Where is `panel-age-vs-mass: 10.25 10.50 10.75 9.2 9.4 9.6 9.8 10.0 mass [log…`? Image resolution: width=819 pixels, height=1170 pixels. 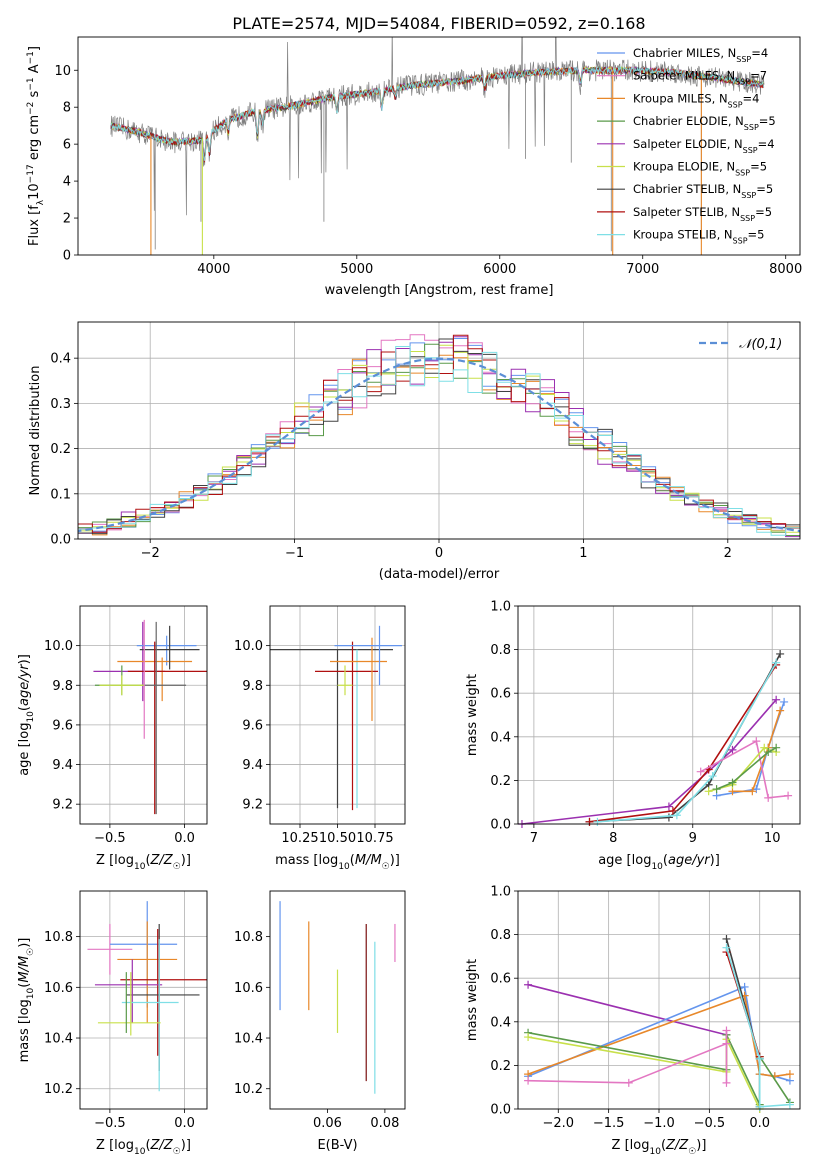 panel-age-vs-mass: 10.25 10.50 10.75 9.2 9.4 9.6 9.8 10.0 mass [log… is located at coordinates (320, 738).